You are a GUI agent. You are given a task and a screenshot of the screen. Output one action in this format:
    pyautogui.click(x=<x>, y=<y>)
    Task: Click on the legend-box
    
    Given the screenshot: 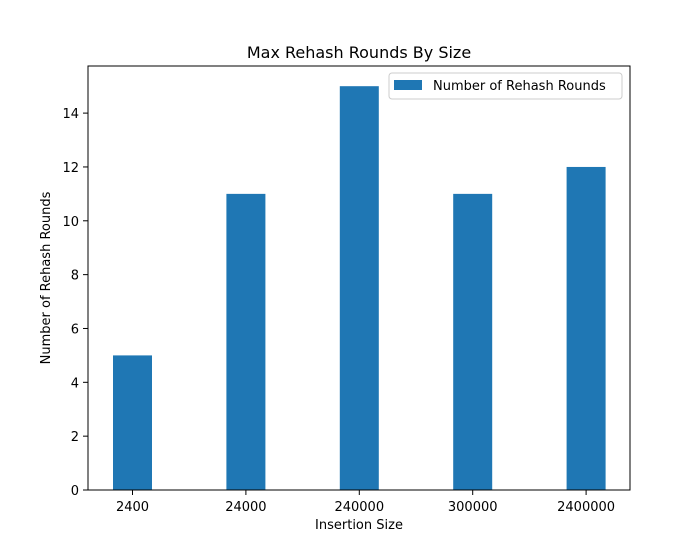 What is the action you would take?
    pyautogui.click(x=505, y=86)
    